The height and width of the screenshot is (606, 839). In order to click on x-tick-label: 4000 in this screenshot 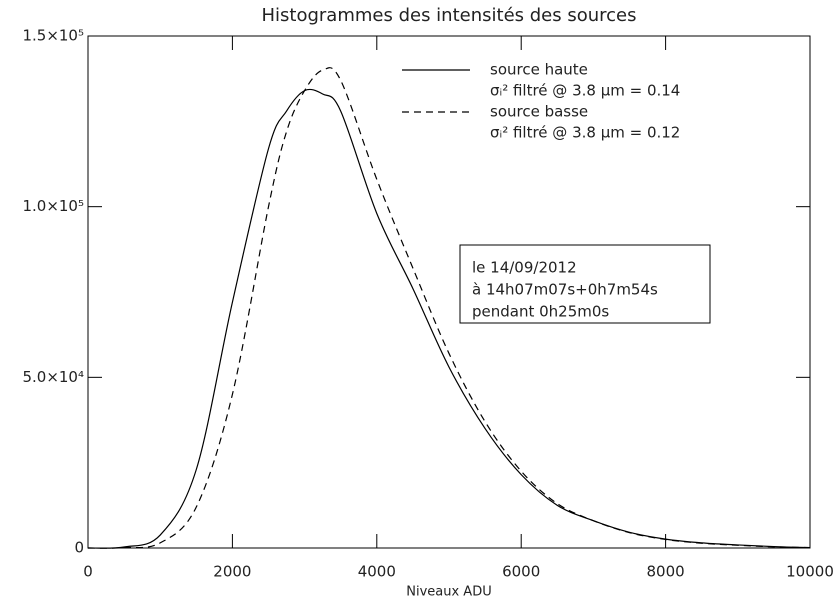, I will do `click(377, 572)`.